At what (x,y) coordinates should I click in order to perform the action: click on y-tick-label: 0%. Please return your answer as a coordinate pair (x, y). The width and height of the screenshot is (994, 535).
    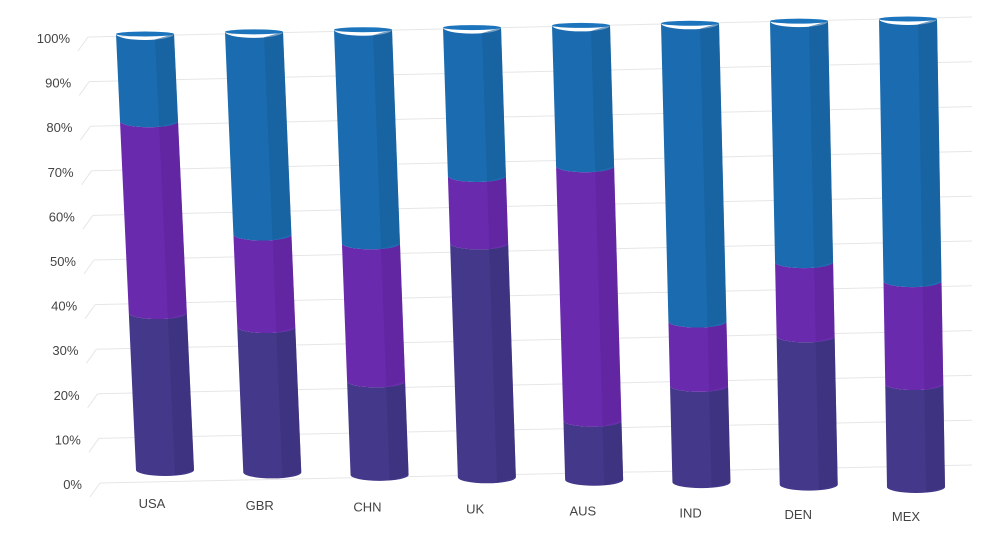
    Looking at the image, I should click on (72, 484).